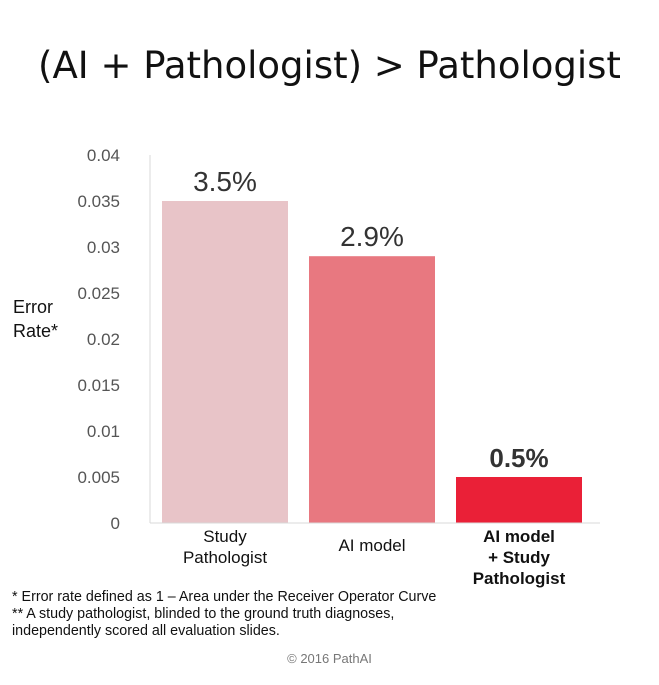  I want to click on y-tick-label: 0.015, so click(98, 385).